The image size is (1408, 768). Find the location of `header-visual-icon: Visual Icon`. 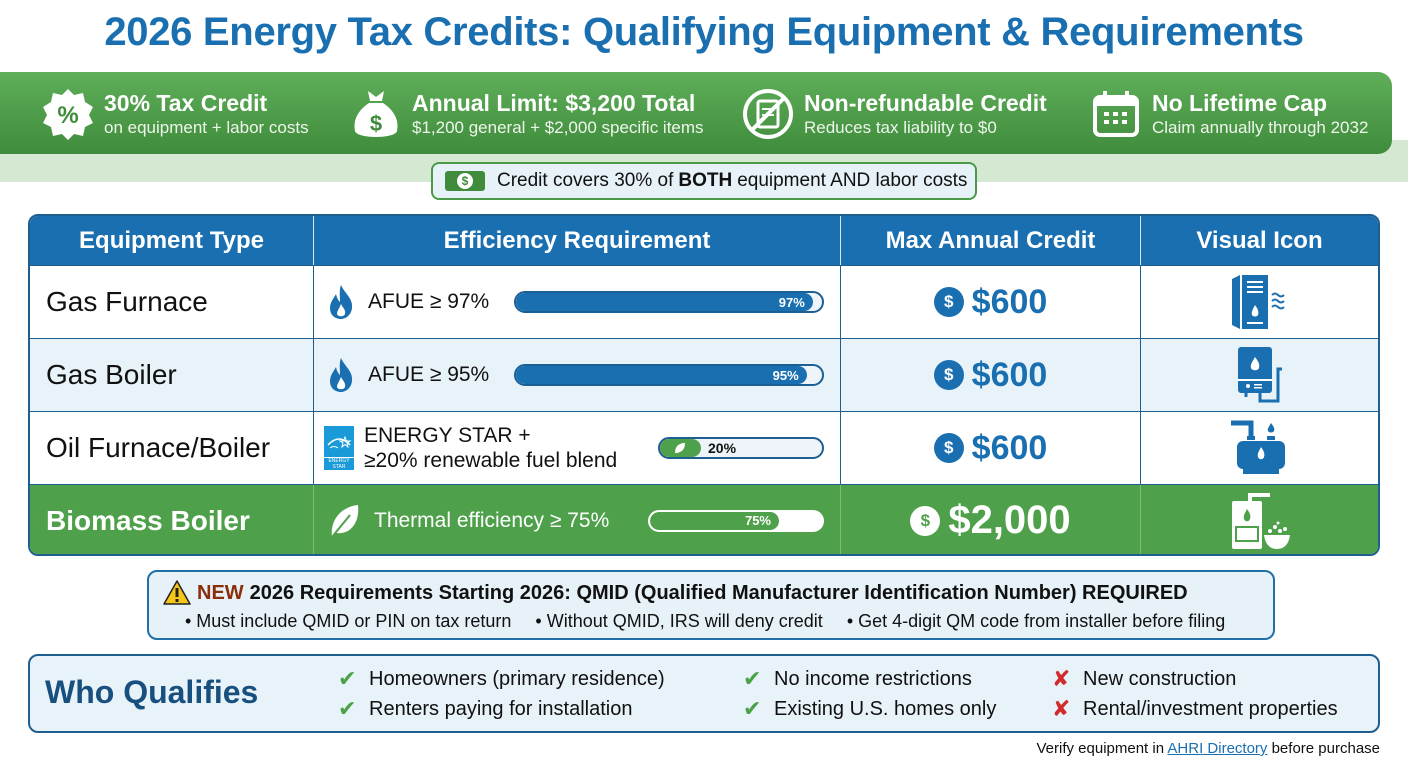

header-visual-icon: Visual Icon is located at coordinates (1259, 240).